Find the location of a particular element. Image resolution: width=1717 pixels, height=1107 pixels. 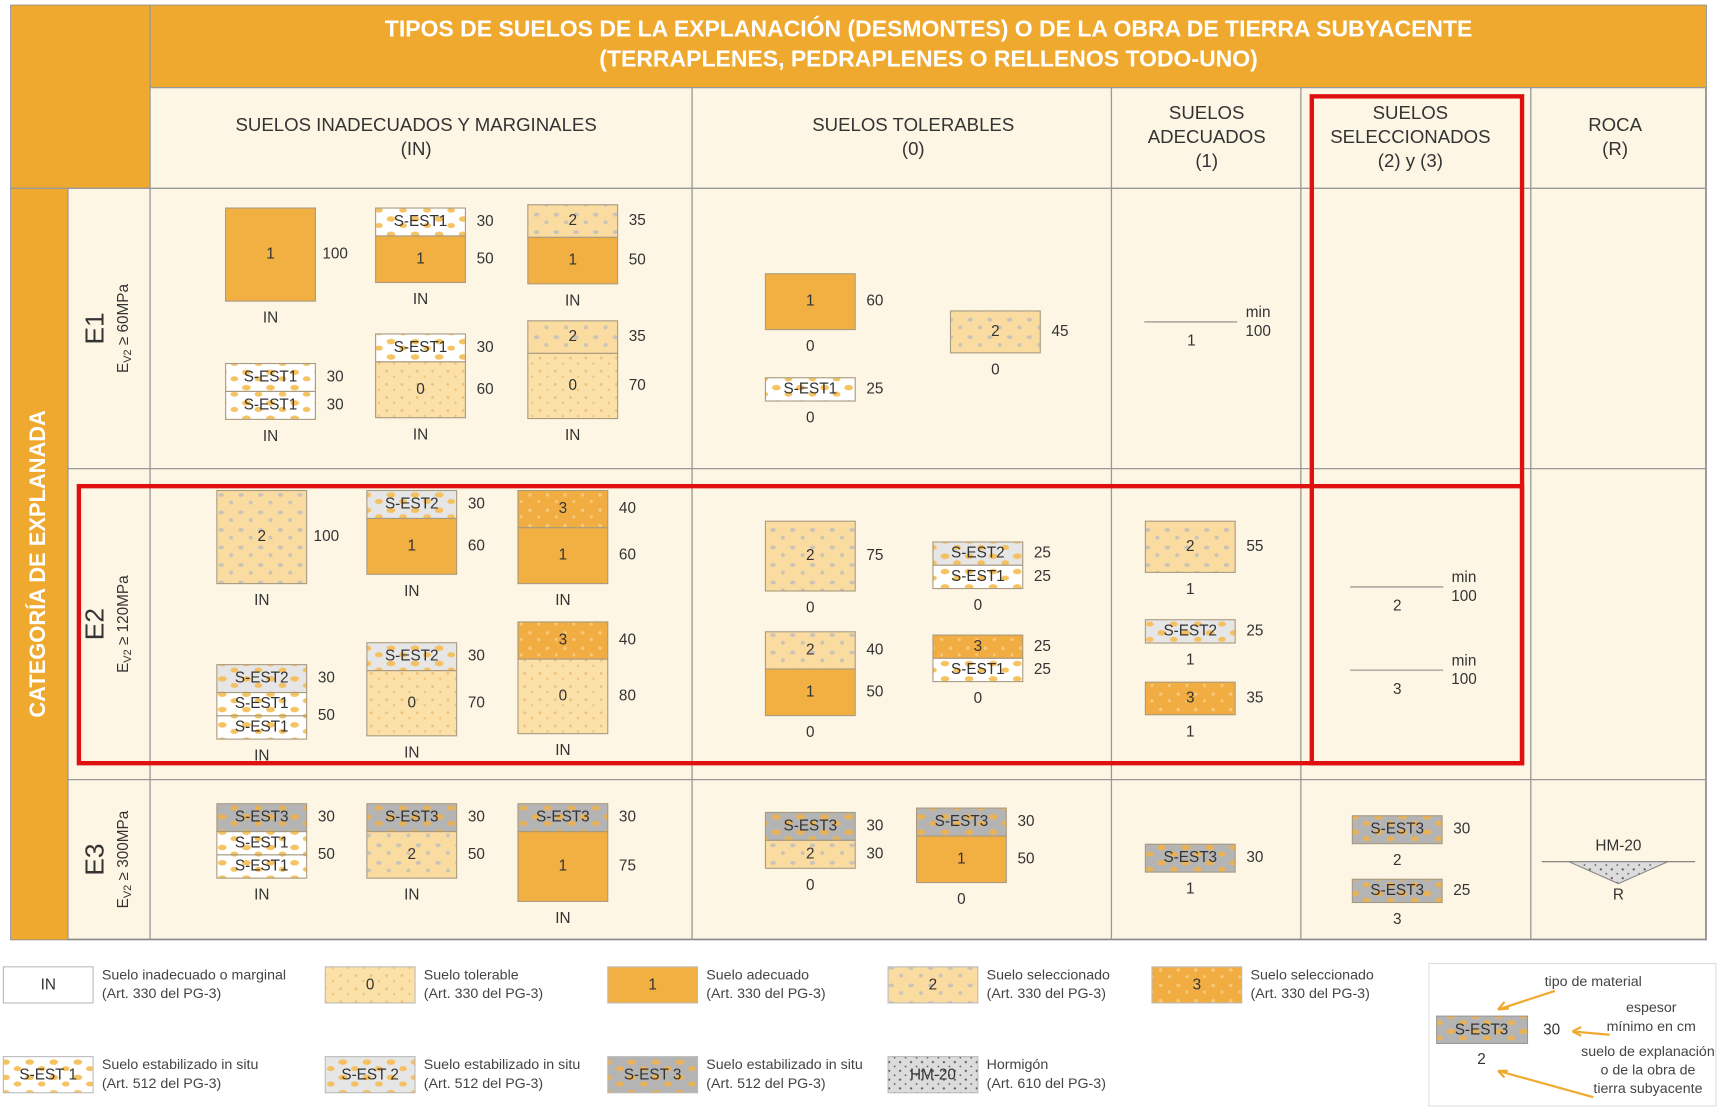

legend-box-label: S-EST 1 is located at coordinates (48, 1074).